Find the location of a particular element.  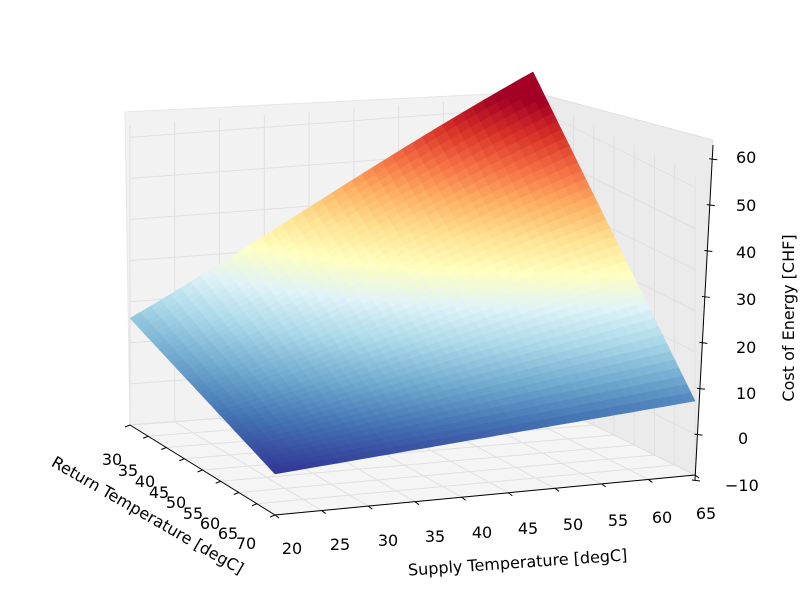

y-tick-label: 55 is located at coordinates (193, 513).